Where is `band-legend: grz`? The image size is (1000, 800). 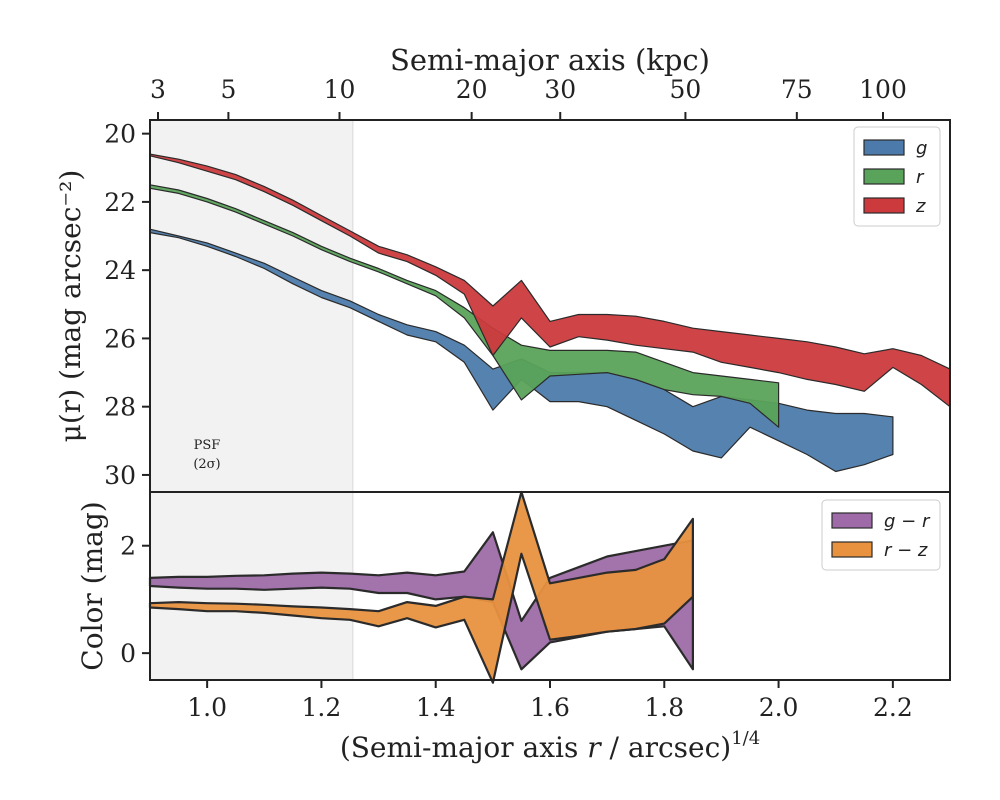 band-legend: grz is located at coordinates (897, 176).